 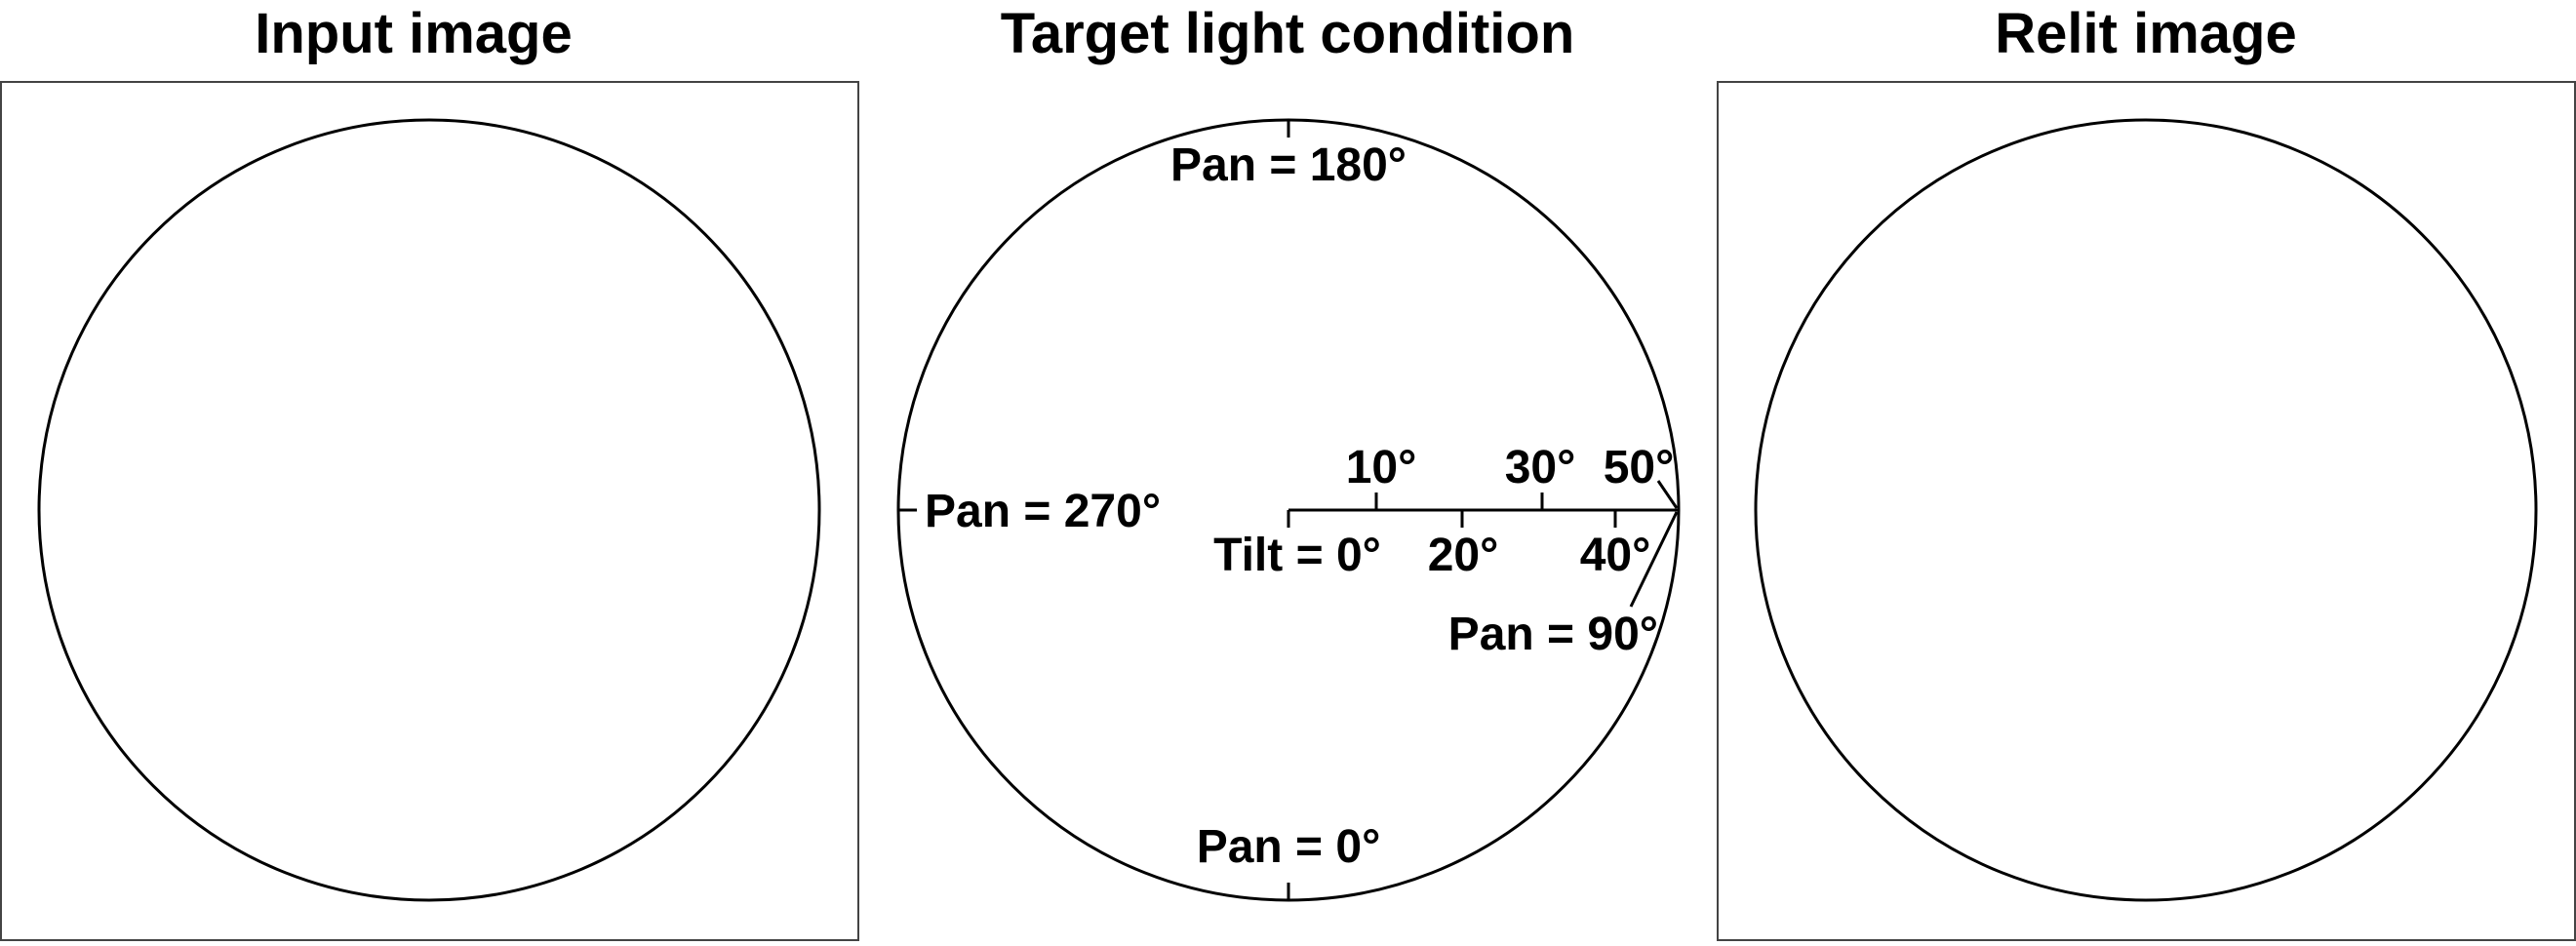 What do you see at coordinates (1043, 511) in the screenshot?
I see `pan-270-label: Pan = 270°` at bounding box center [1043, 511].